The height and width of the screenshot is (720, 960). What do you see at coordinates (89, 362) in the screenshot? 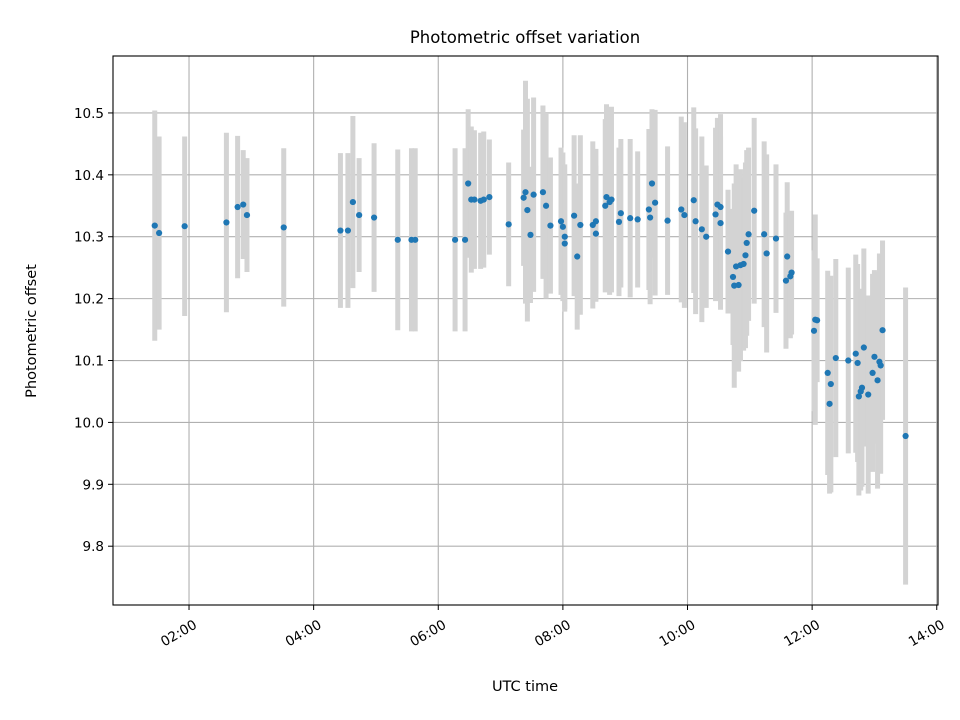
I see `y-tick-label: 10.1` at bounding box center [89, 362].